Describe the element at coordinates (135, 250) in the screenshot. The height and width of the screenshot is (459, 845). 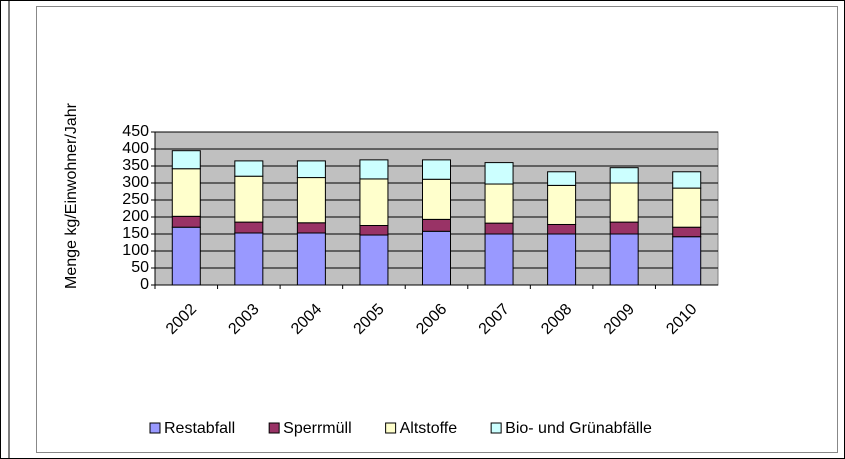
I see `y-tick-label: 100` at that location.